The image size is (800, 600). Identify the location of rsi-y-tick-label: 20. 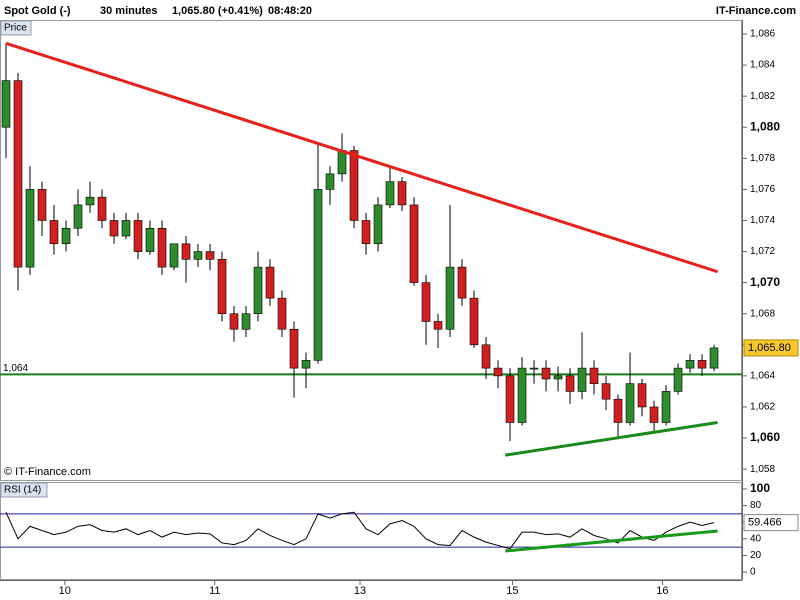
(756, 555).